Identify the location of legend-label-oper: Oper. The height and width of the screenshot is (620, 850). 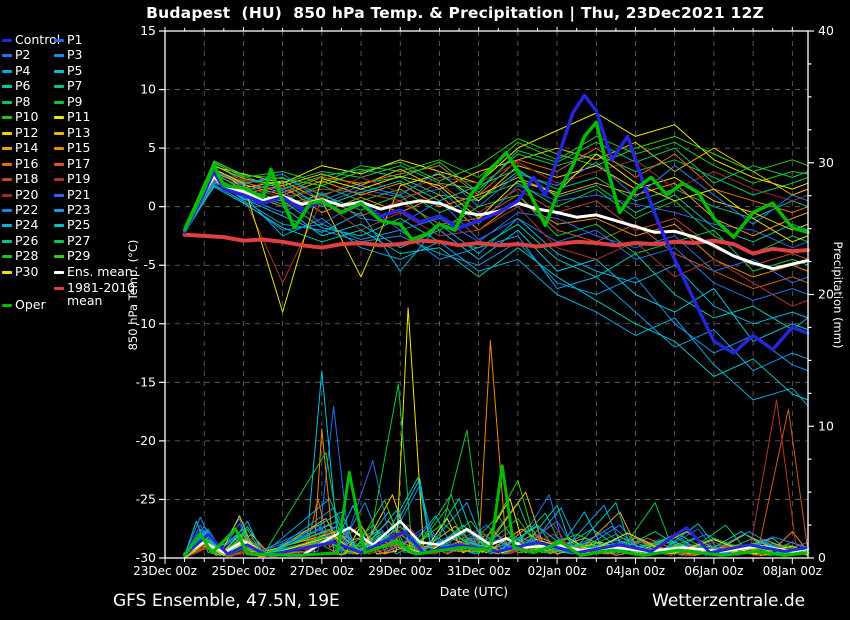
(30, 304).